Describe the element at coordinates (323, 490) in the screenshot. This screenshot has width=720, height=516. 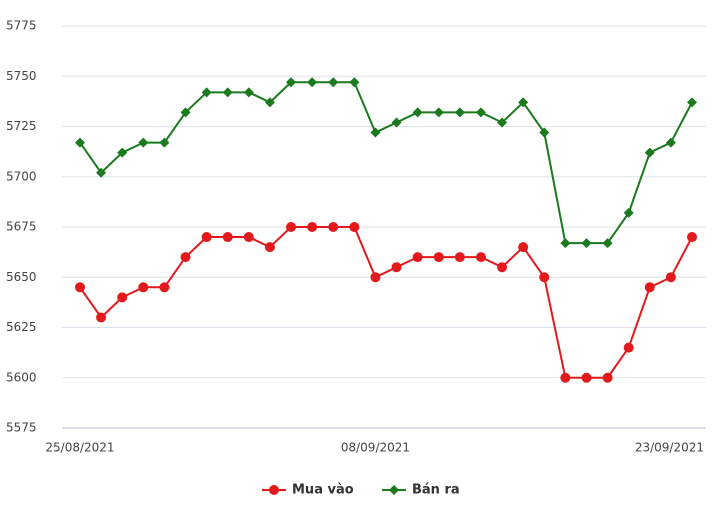
I see `legend-label: Mua vào` at that location.